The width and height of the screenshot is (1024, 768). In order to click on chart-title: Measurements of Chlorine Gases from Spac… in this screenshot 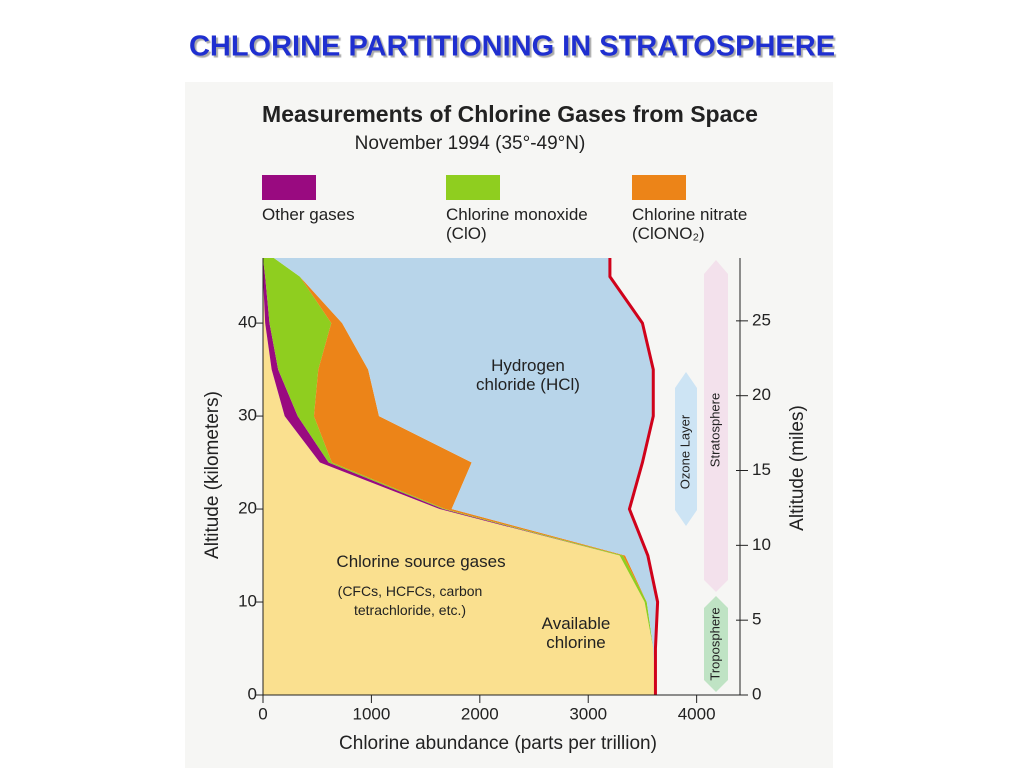, I will do `click(510, 114)`.